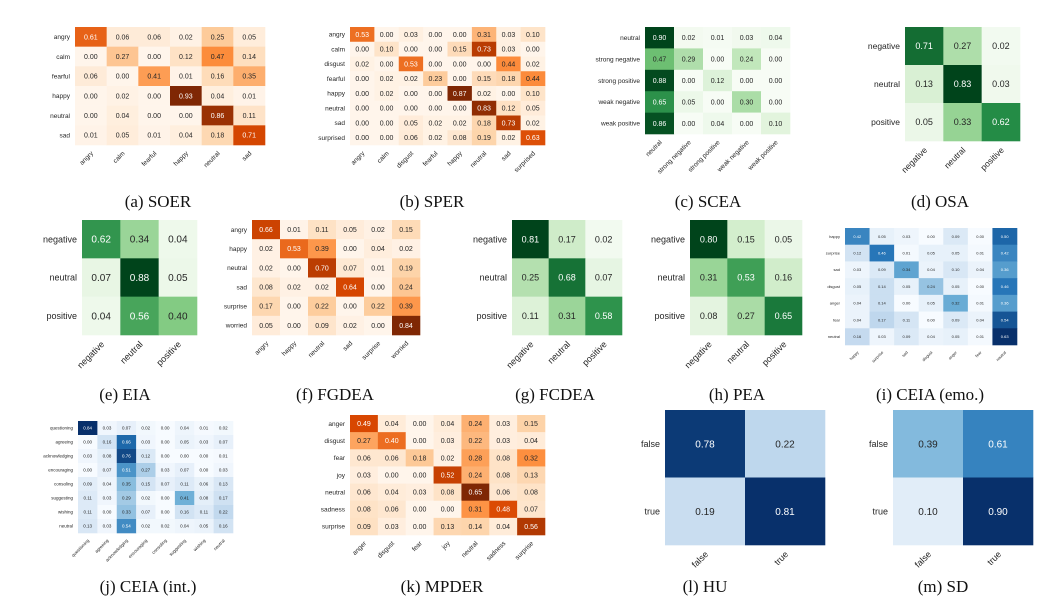 This screenshot has height=609, width=1049. Describe the element at coordinates (784, 316) in the screenshot. I see `cell-value-label: 0.65` at that location.